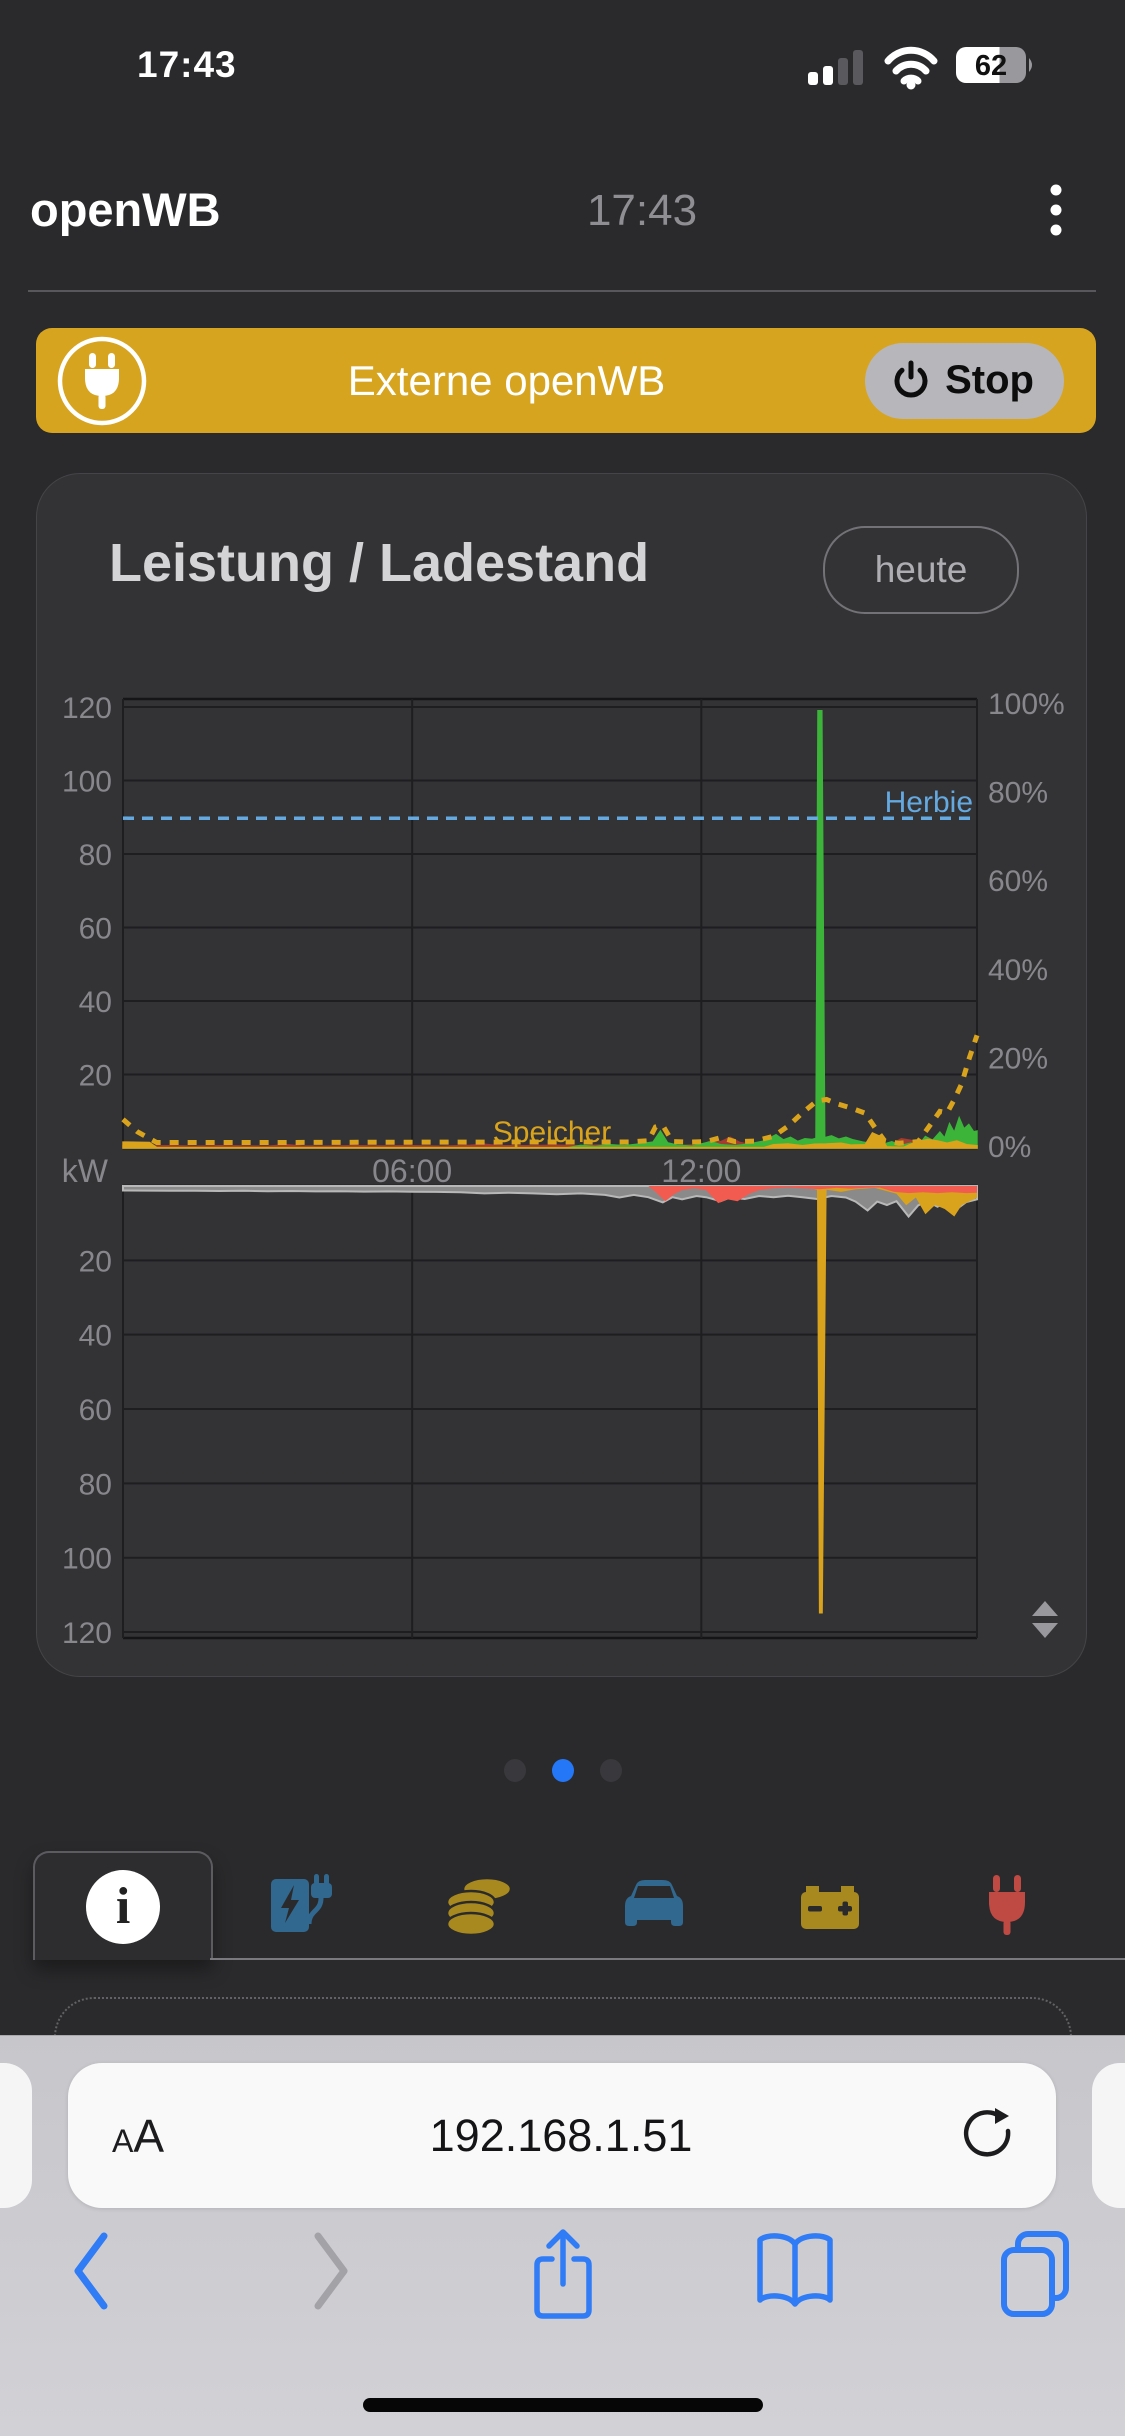  What do you see at coordinates (506, 380) in the screenshot?
I see `chargepoint-name: Externe openWB` at bounding box center [506, 380].